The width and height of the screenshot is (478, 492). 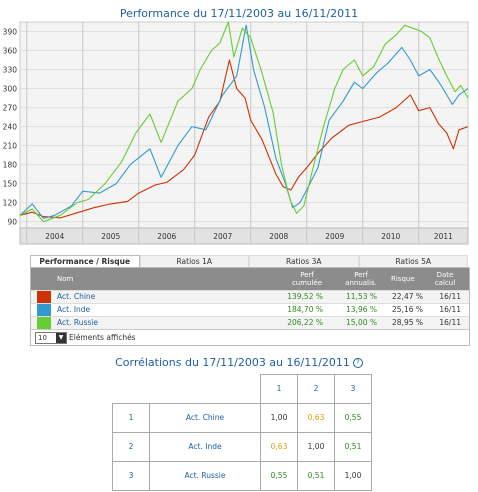 What do you see at coordinates (10, 165) in the screenshot?
I see `y-tick-label: 180` at bounding box center [10, 165].